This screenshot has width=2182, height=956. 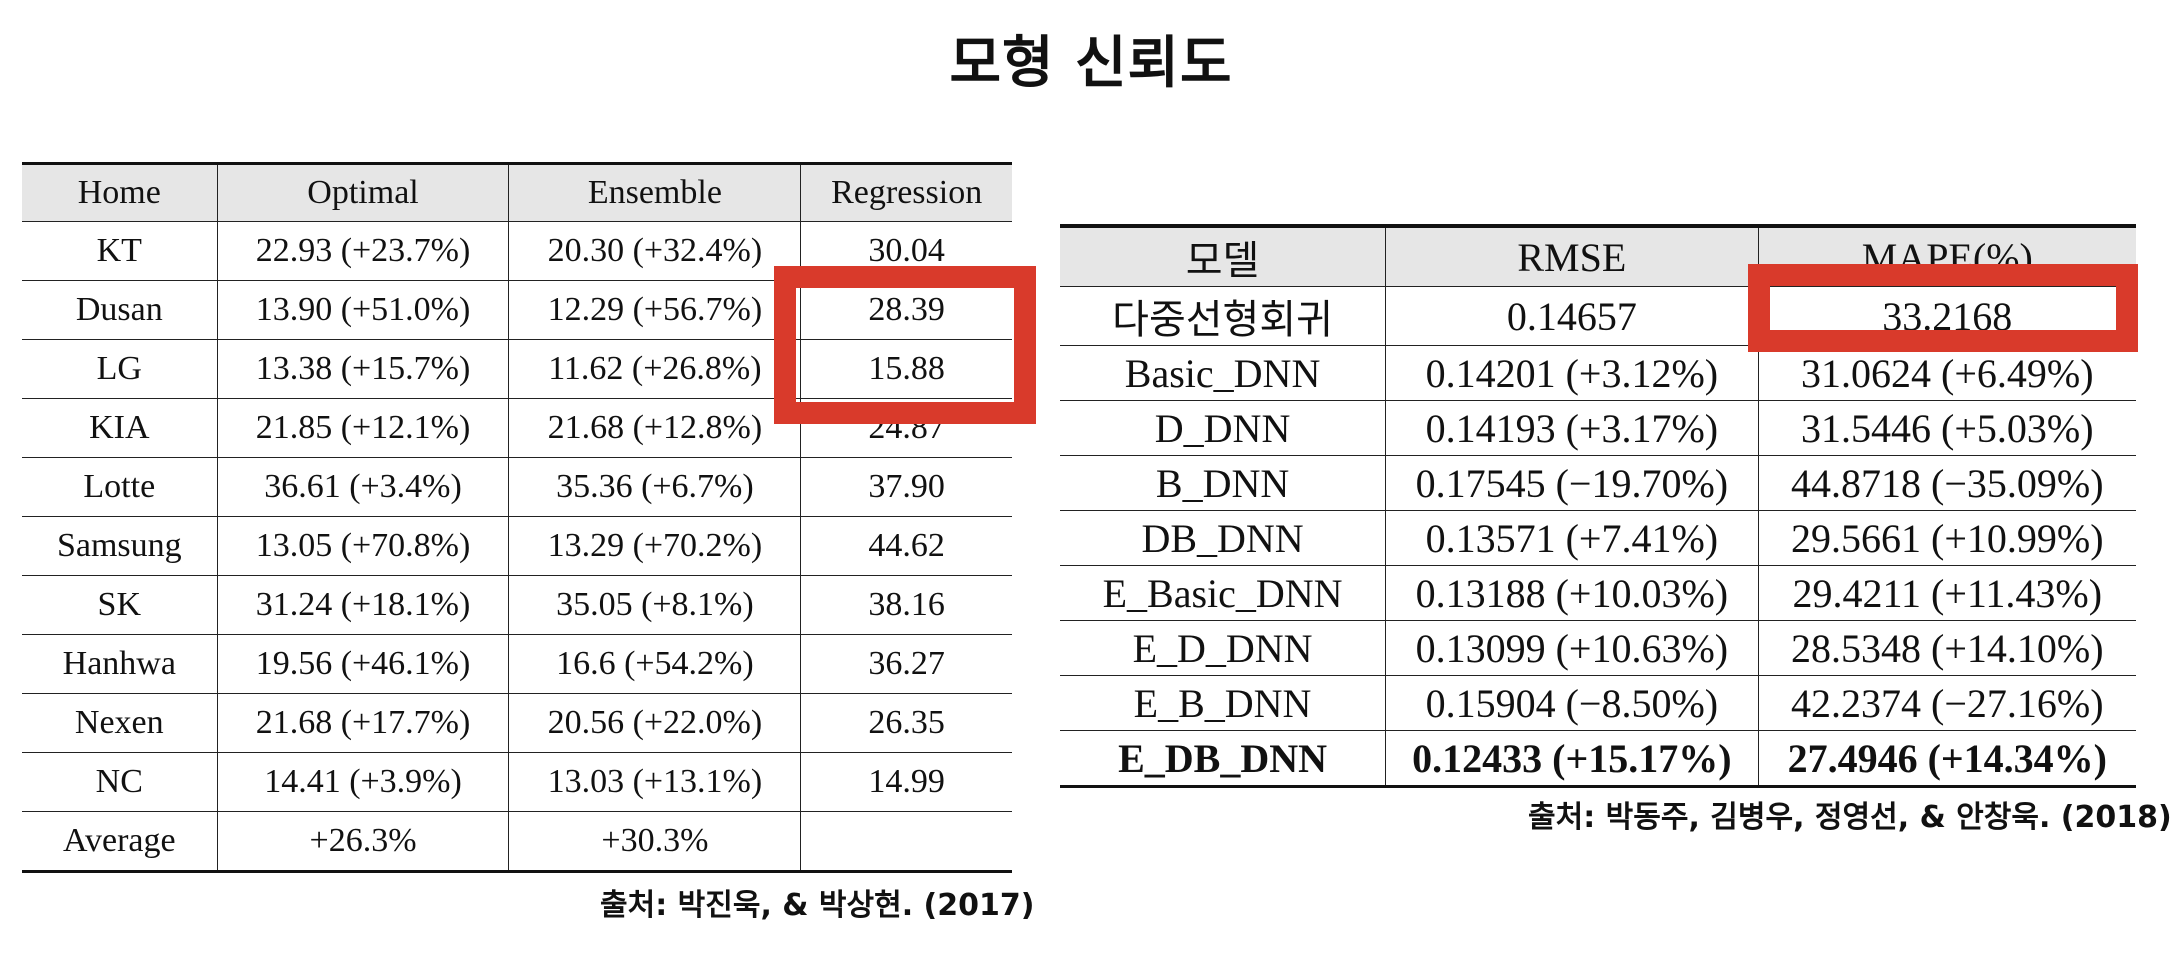 I want to click on table-cell: 11.62 (+26.8%), so click(x=655, y=369).